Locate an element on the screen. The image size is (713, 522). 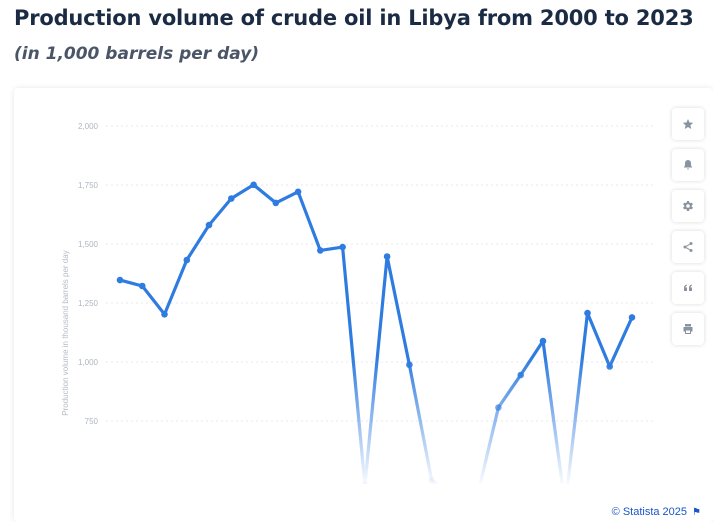
settings-button is located at coordinates (688, 206).